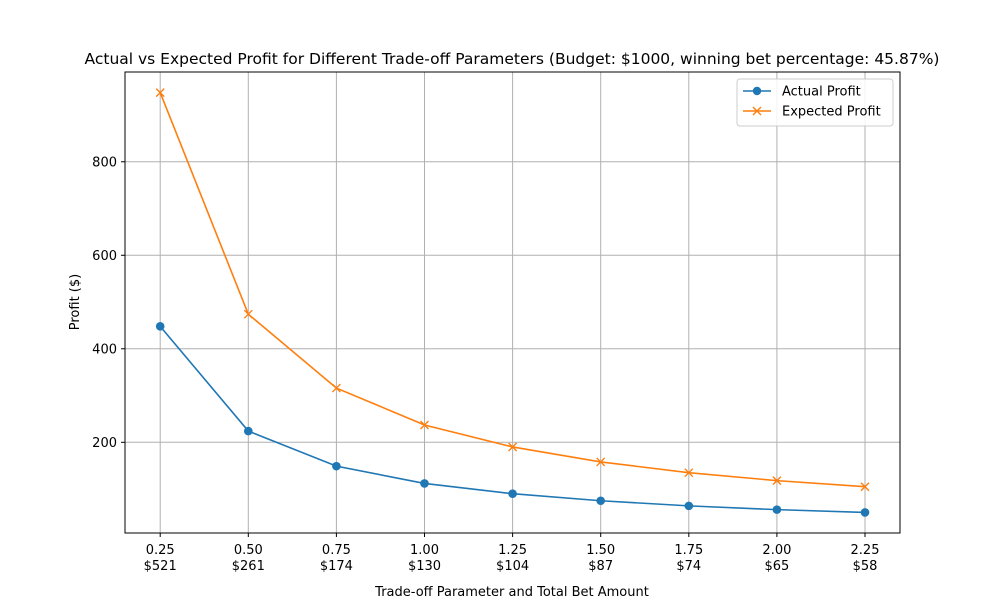 This screenshot has height=600, width=1000. I want to click on x-tick-sublabel: $104, so click(512, 566).